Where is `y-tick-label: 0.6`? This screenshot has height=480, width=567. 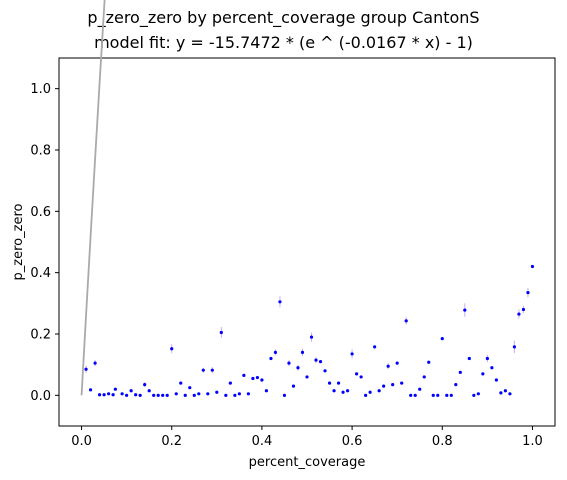
y-tick-label: 0.6 is located at coordinates (40, 212).